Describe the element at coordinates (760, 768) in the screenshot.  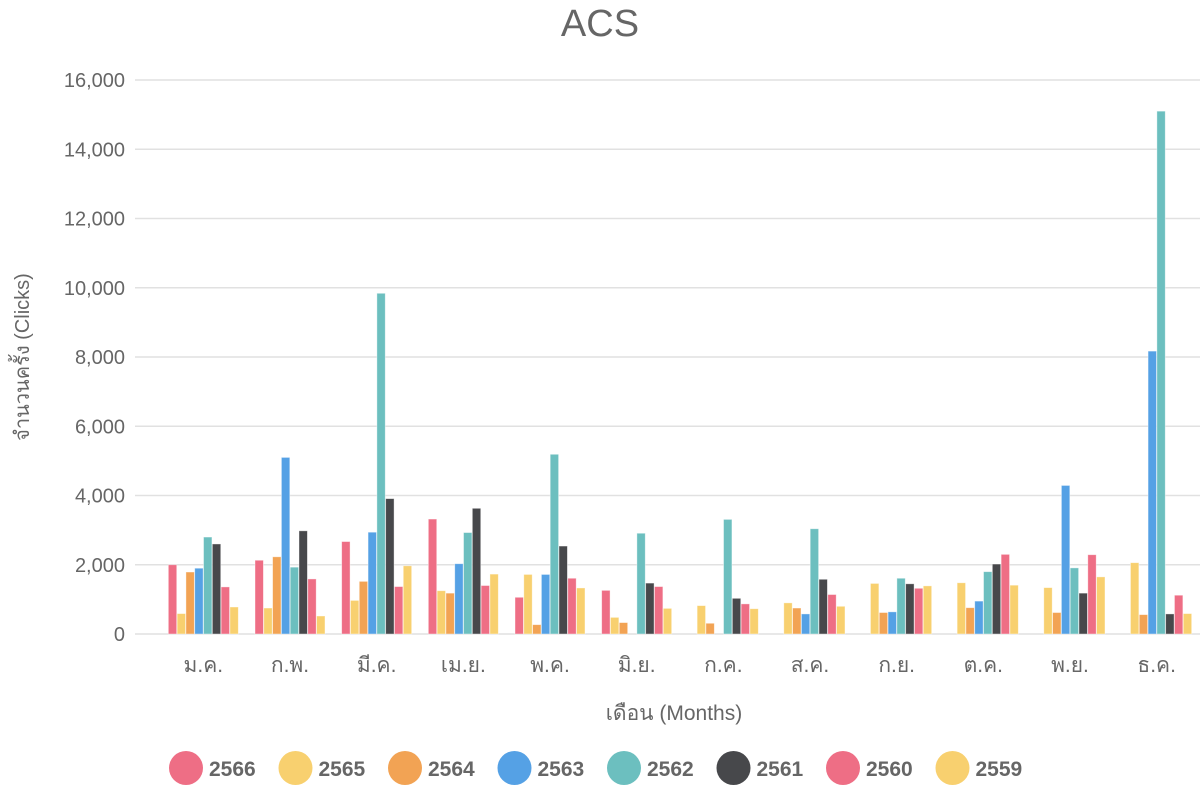
I see `legend-item-2561: 2561` at that location.